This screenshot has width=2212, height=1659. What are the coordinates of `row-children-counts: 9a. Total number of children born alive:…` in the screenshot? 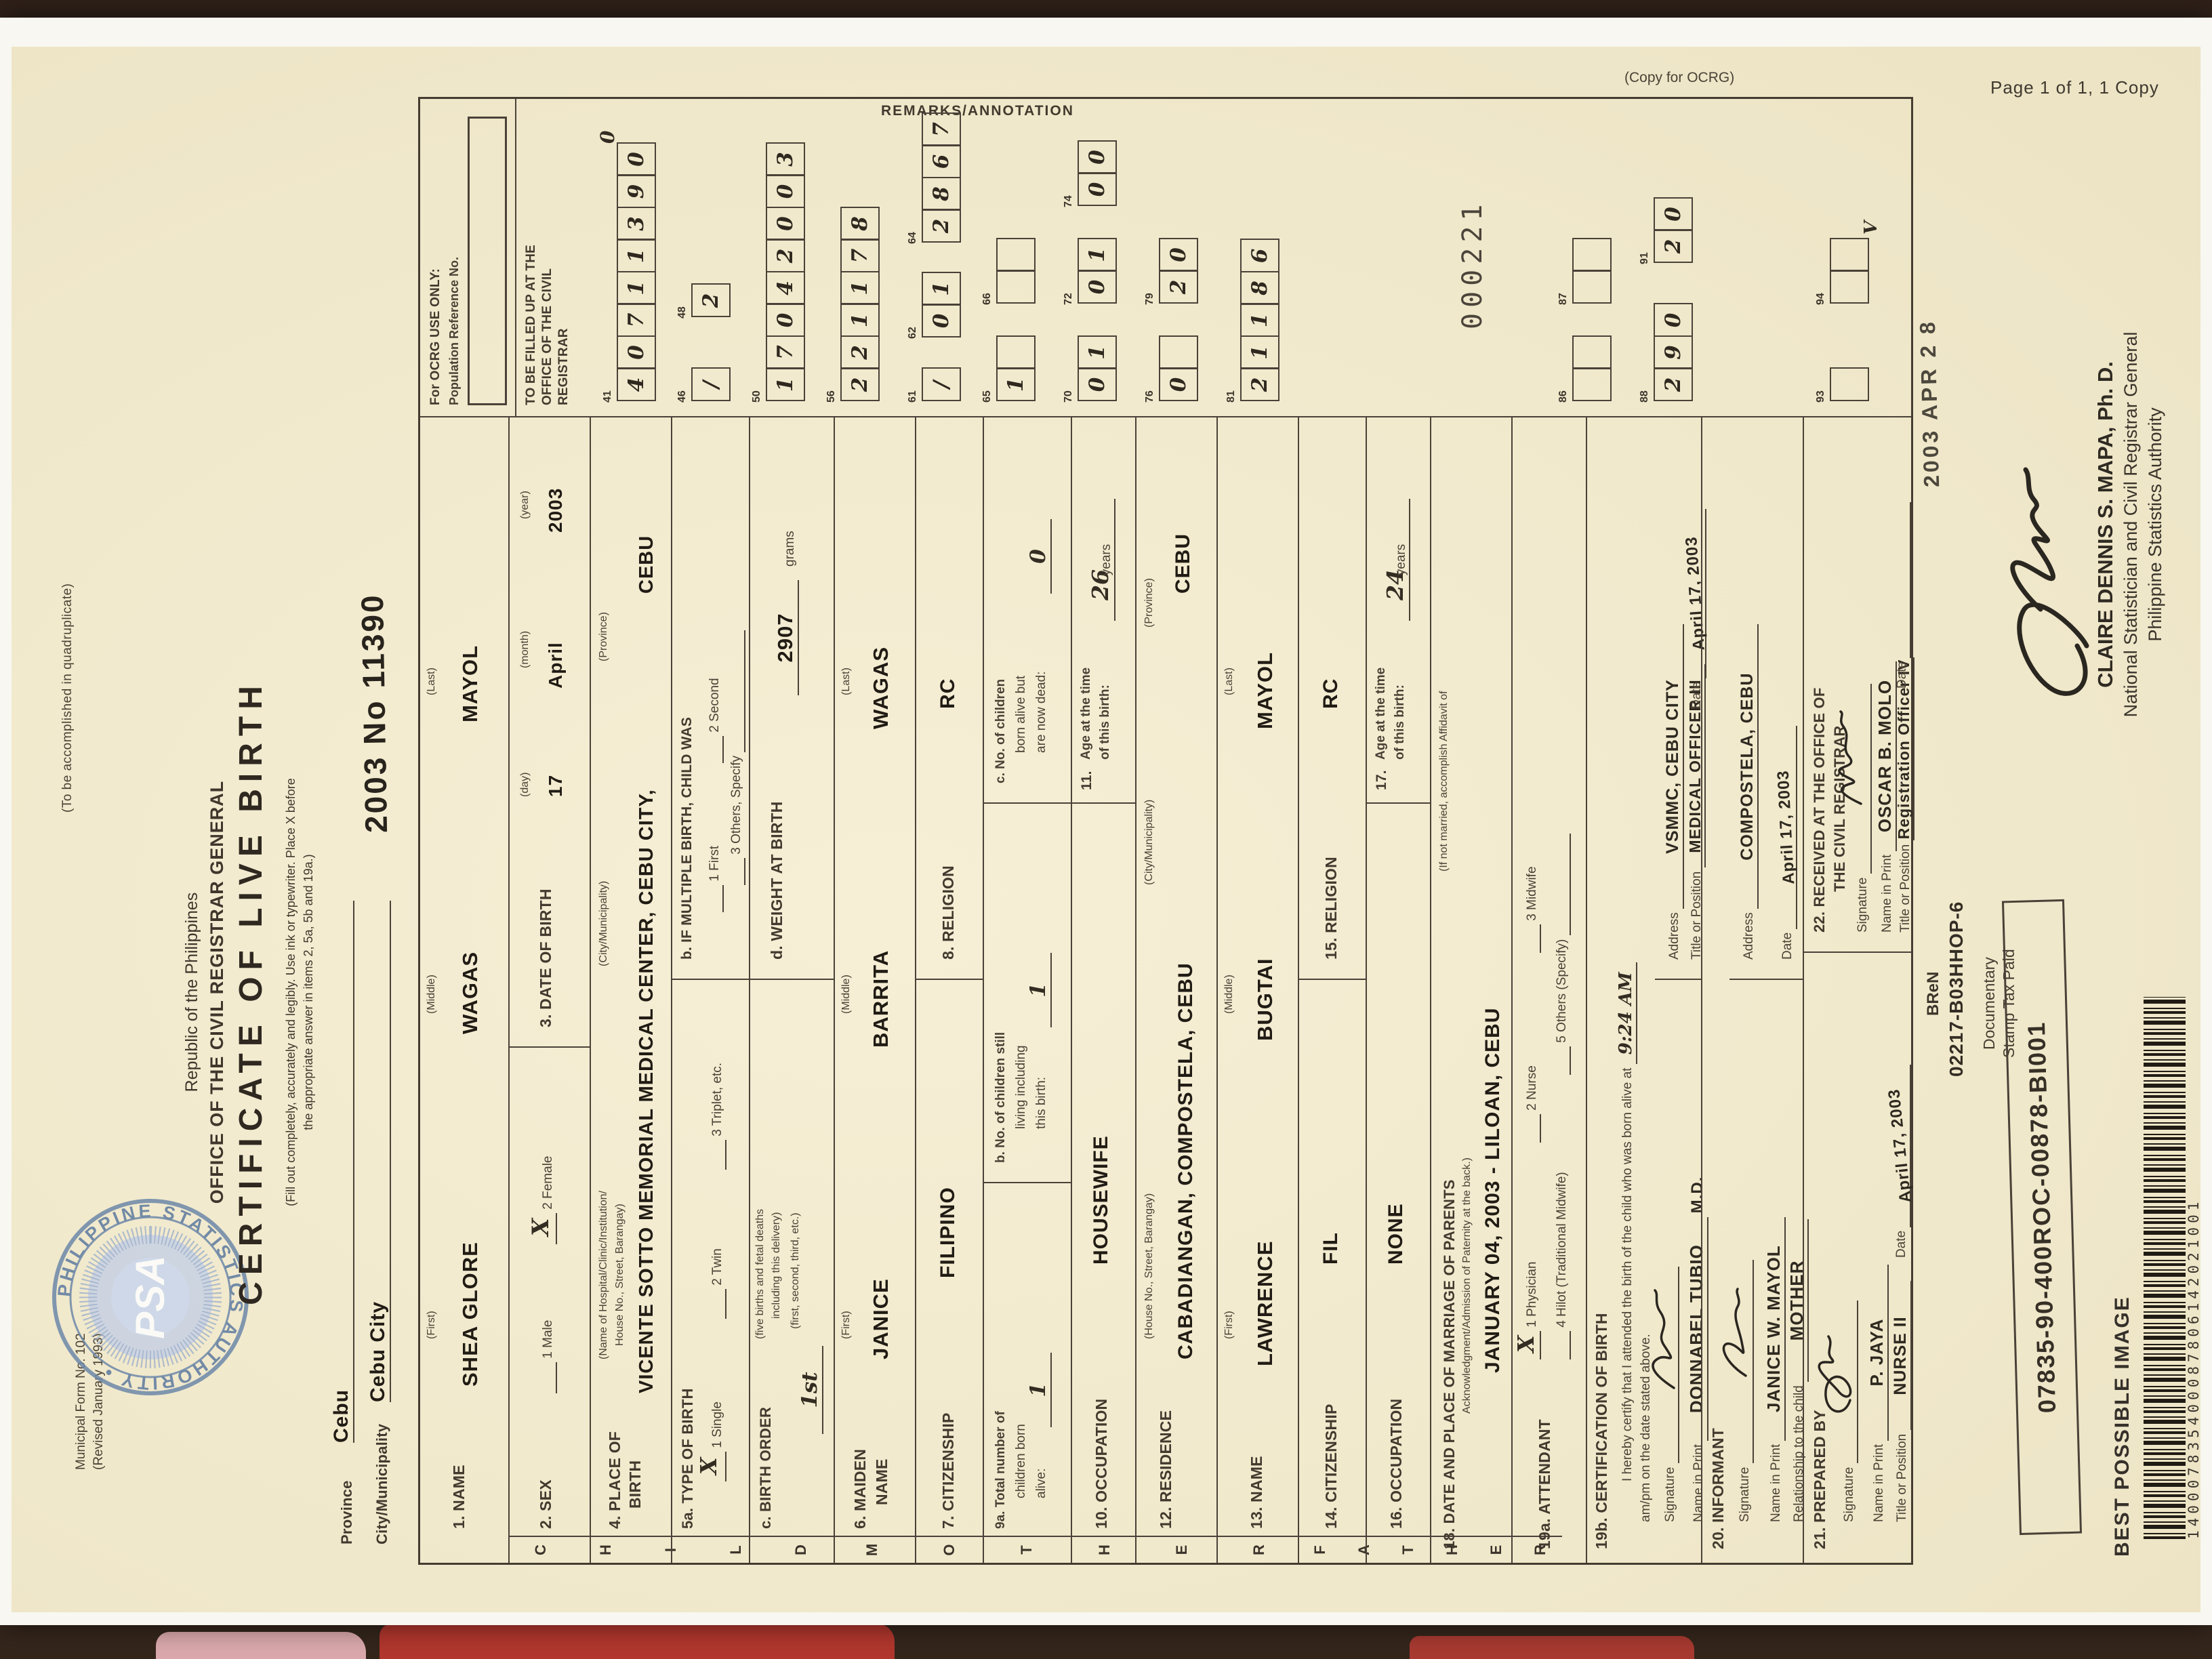 It's located at (1027, 990).